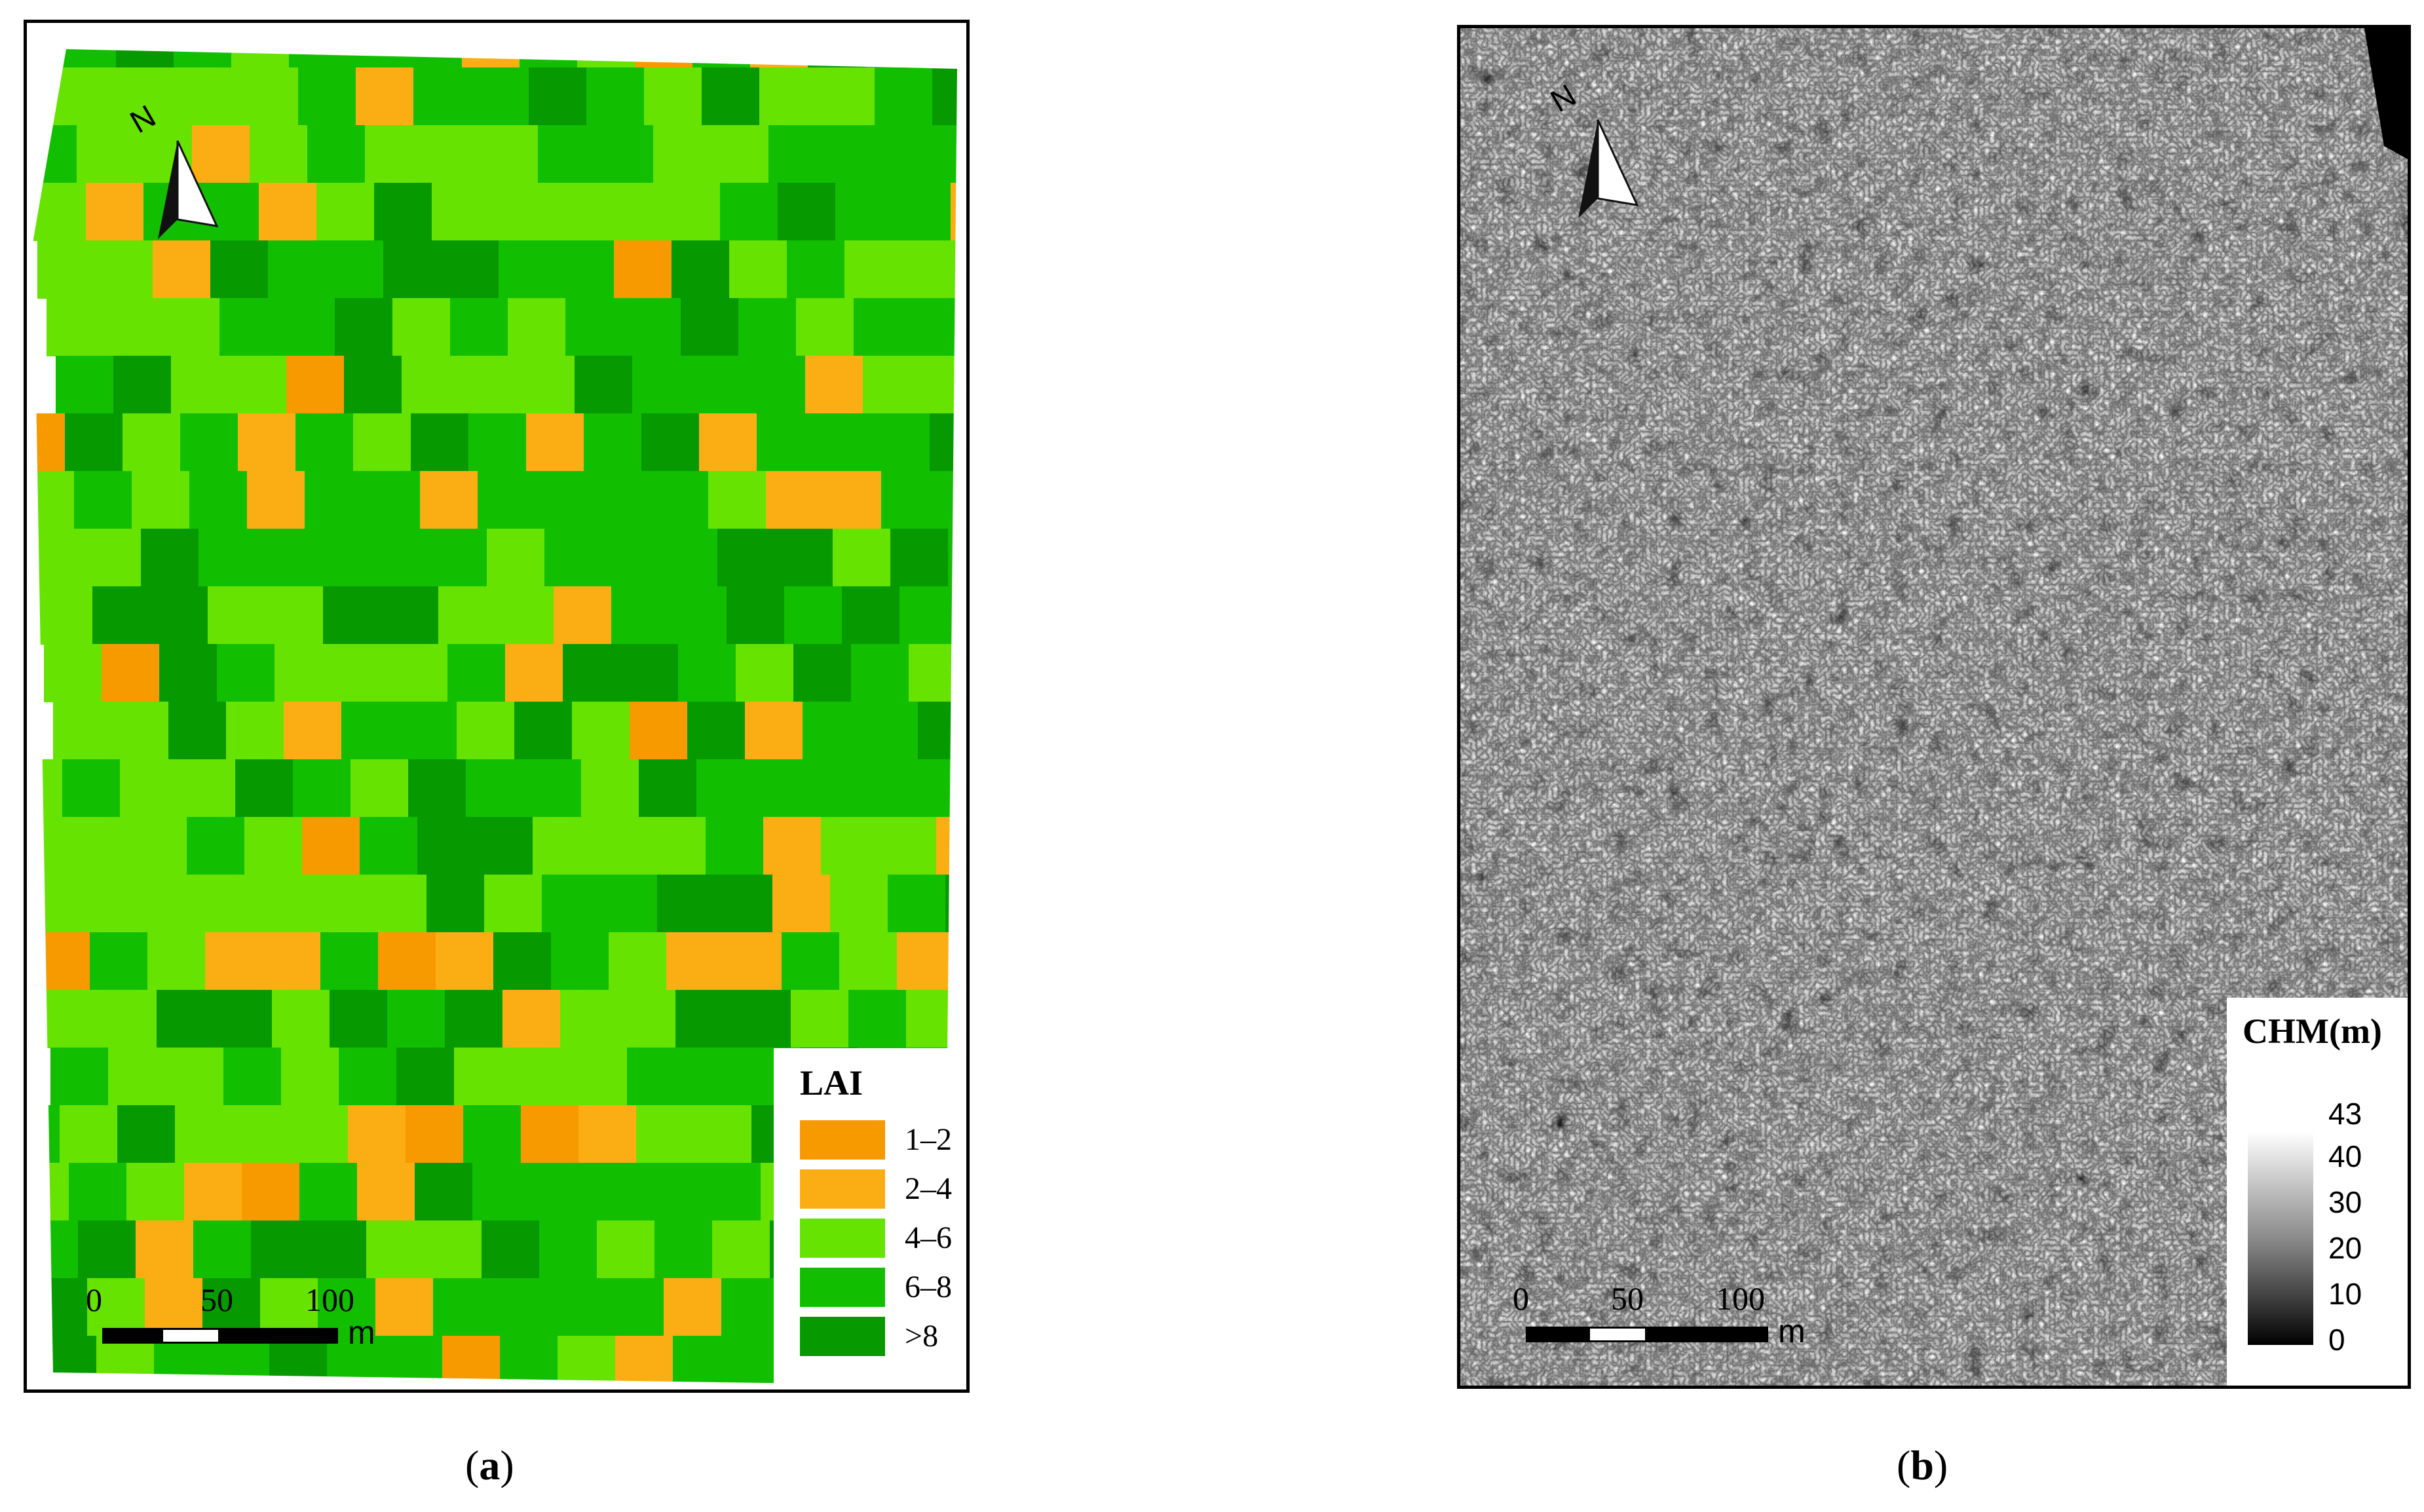  I want to click on lai-legend-title: LAI, so click(831, 1083).